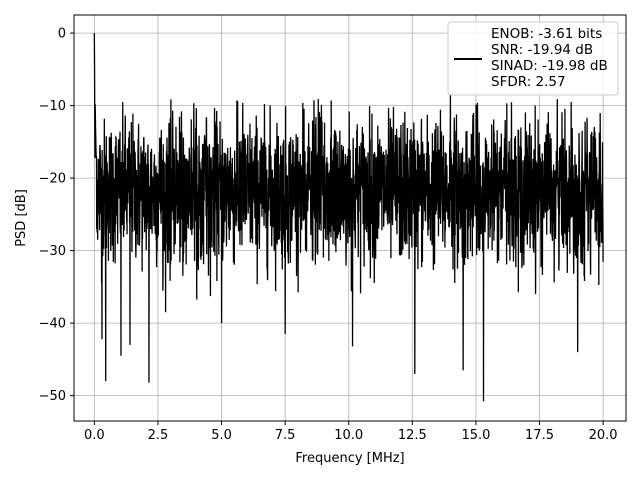 The height and width of the screenshot is (480, 640). What do you see at coordinates (539, 435) in the screenshot?
I see `x-tick-label: 17.5` at bounding box center [539, 435].